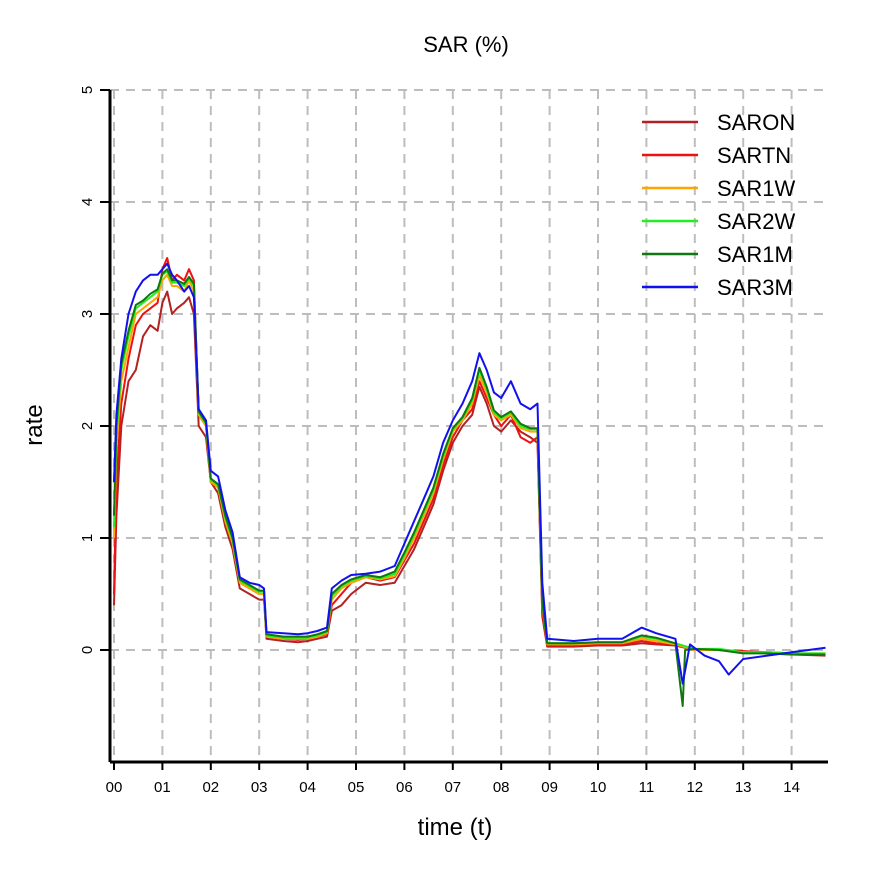 The width and height of the screenshot is (872, 872). I want to click on y-axis-title: rate, so click(34, 424).